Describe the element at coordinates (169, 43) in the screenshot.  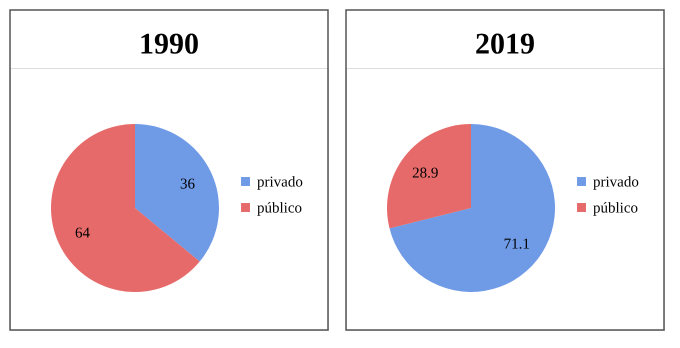
I see `chart-title: 1990` at that location.